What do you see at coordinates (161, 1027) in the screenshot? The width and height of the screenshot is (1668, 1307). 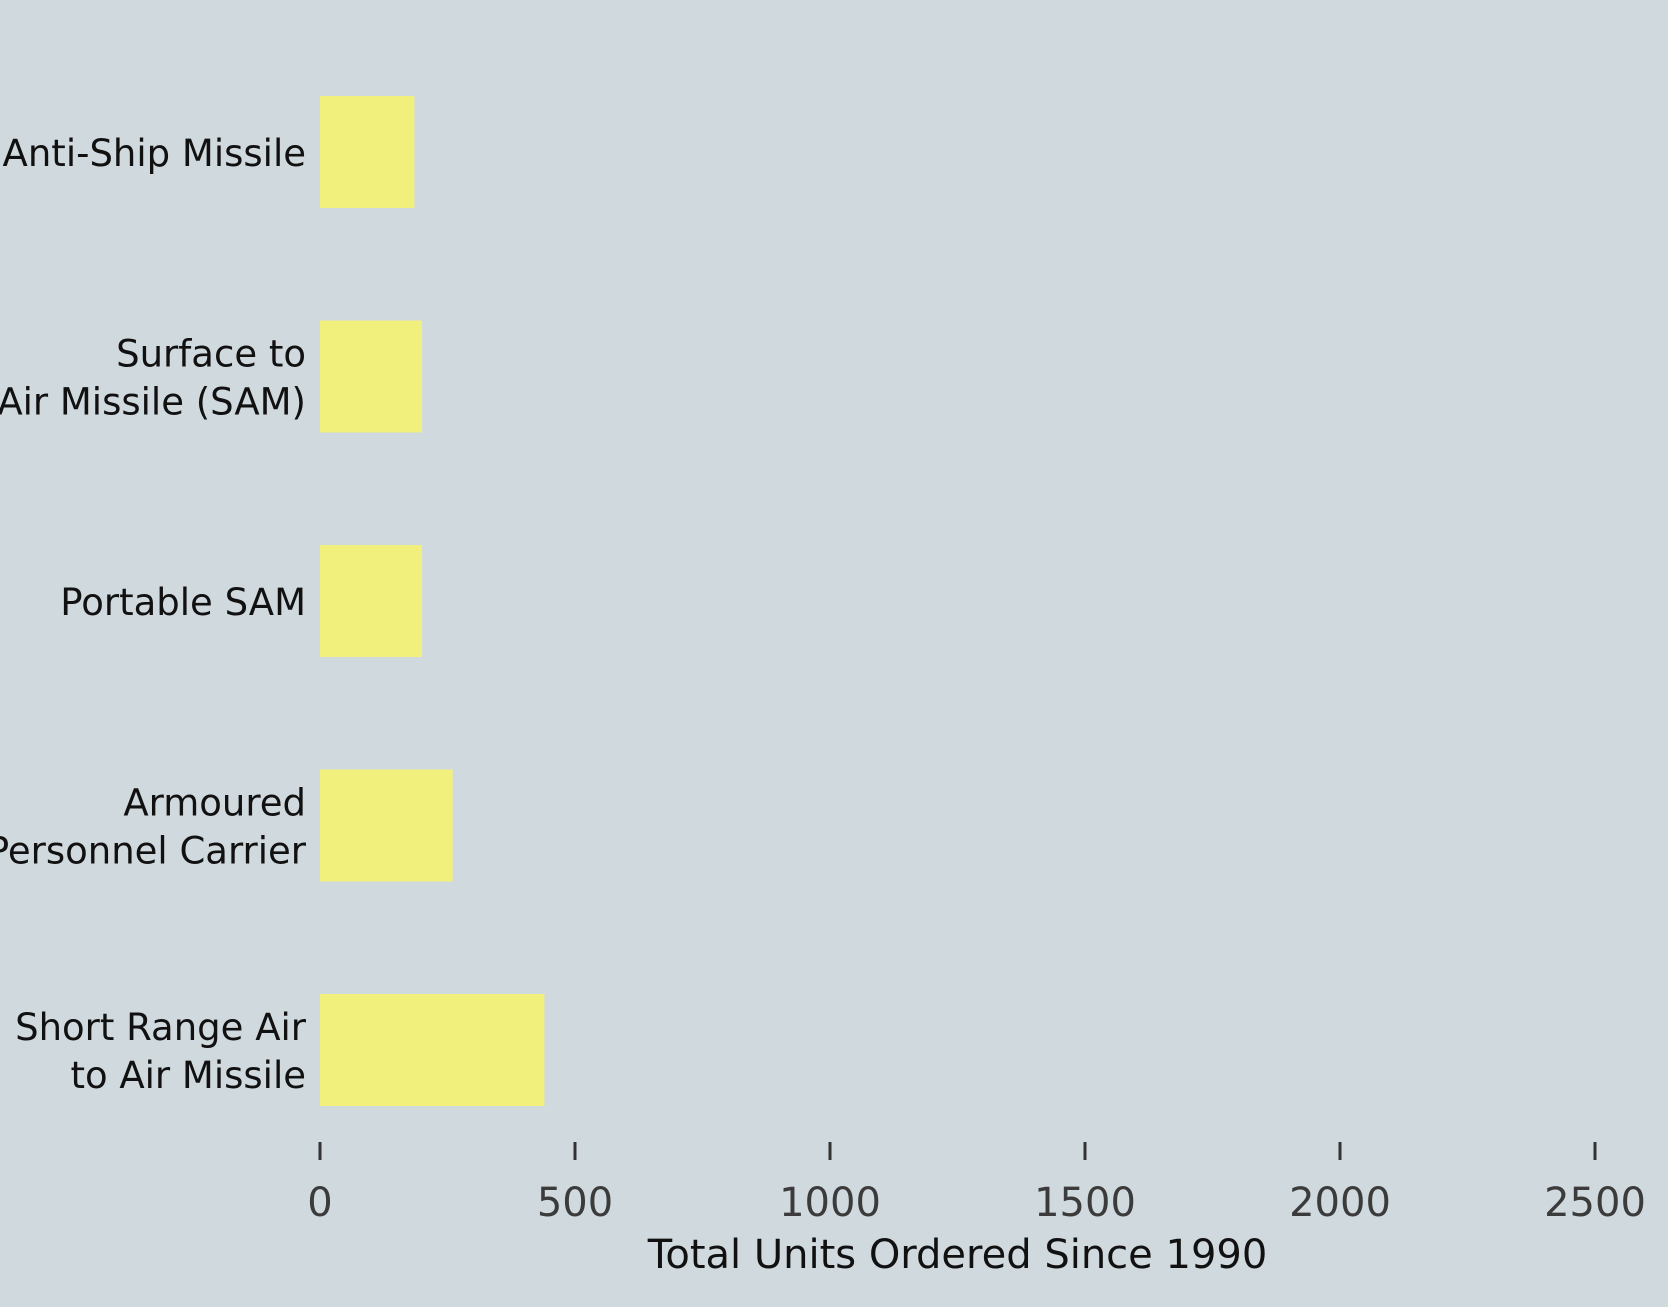 I see `category-label: Short Range Air` at bounding box center [161, 1027].